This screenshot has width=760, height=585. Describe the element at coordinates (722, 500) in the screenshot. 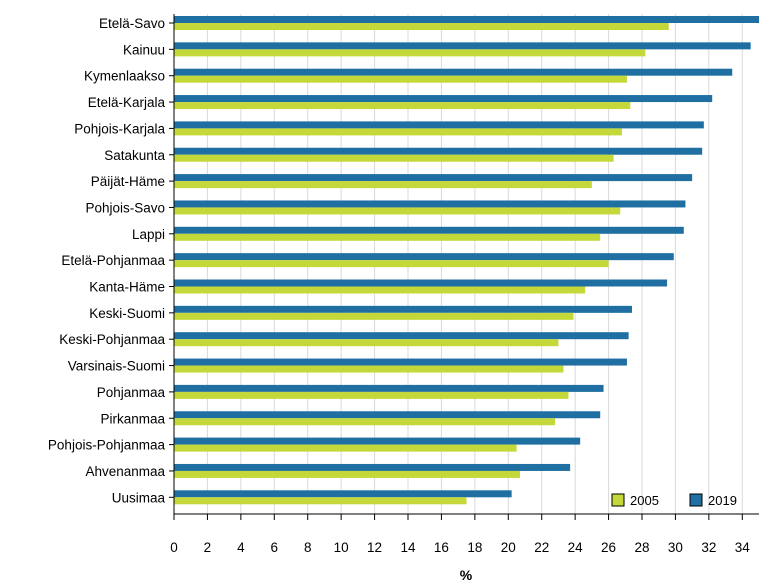

I see `legend-label-2019: 2019` at that location.